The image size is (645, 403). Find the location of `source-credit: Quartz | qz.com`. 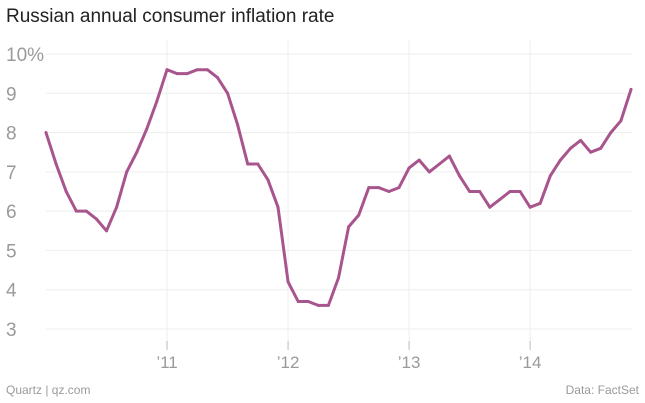

source-credit: Quartz | qz.com is located at coordinates (48, 390).